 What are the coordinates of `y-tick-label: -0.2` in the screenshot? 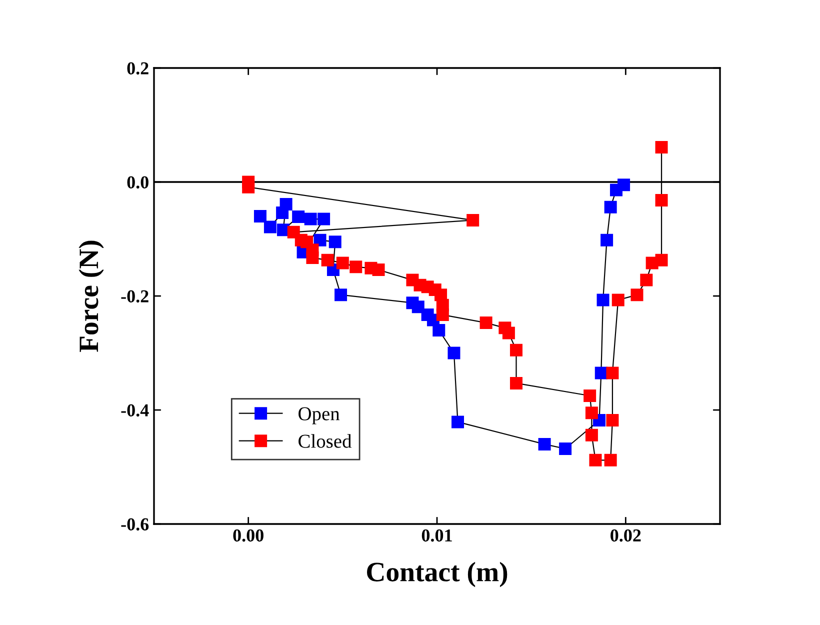 It's located at (134, 296).